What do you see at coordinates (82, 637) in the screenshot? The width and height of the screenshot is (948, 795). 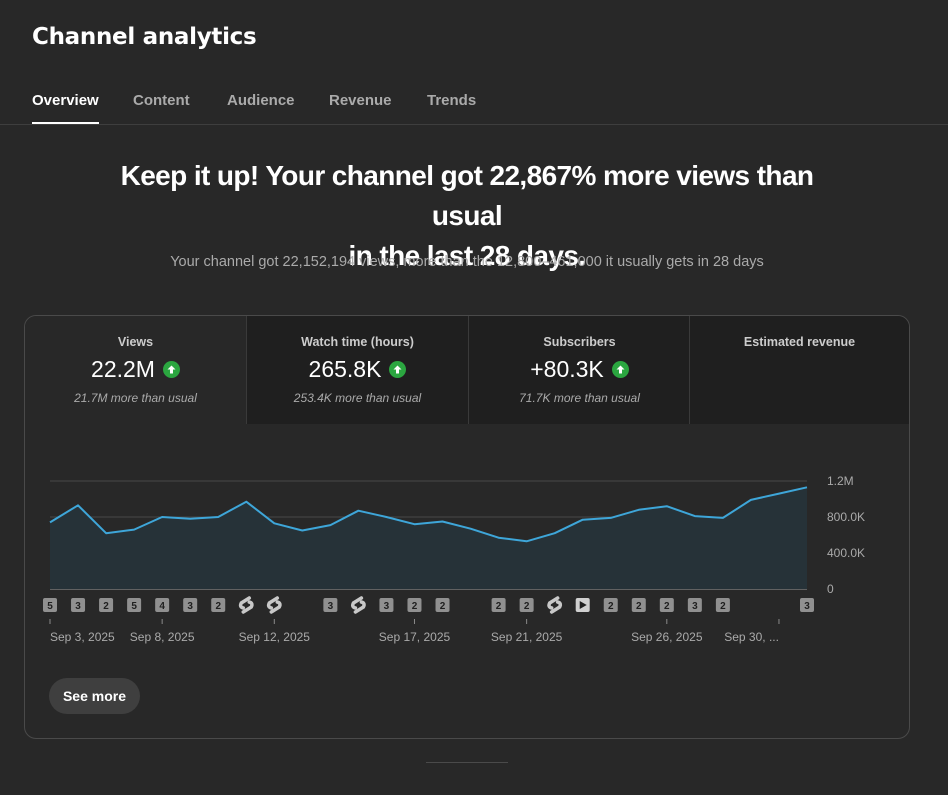 I see `x-tick-label: Sep 3, 2025` at bounding box center [82, 637].